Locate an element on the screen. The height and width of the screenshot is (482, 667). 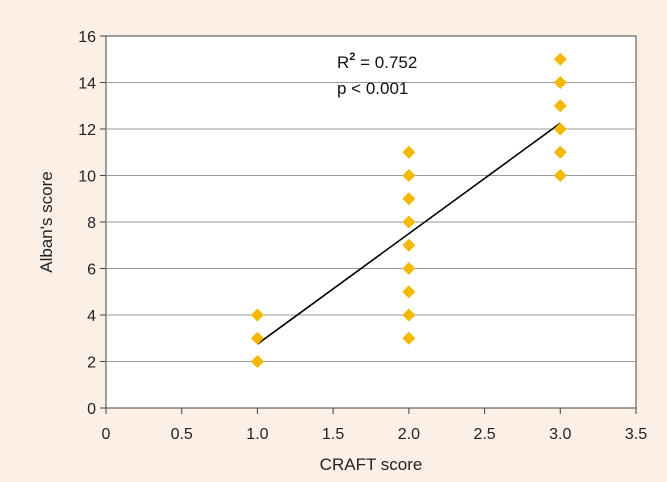
x-tick-label: 1.0 is located at coordinates (257, 434).